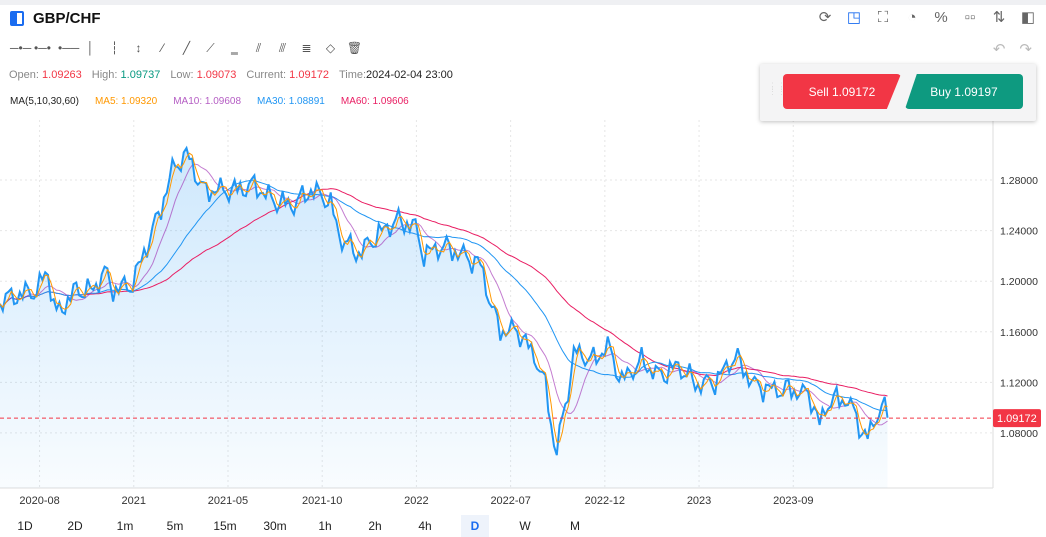 Image resolution: width=1046 pixels, height=537 pixels. I want to click on straight-line-icon: ⟋, so click(210, 48).